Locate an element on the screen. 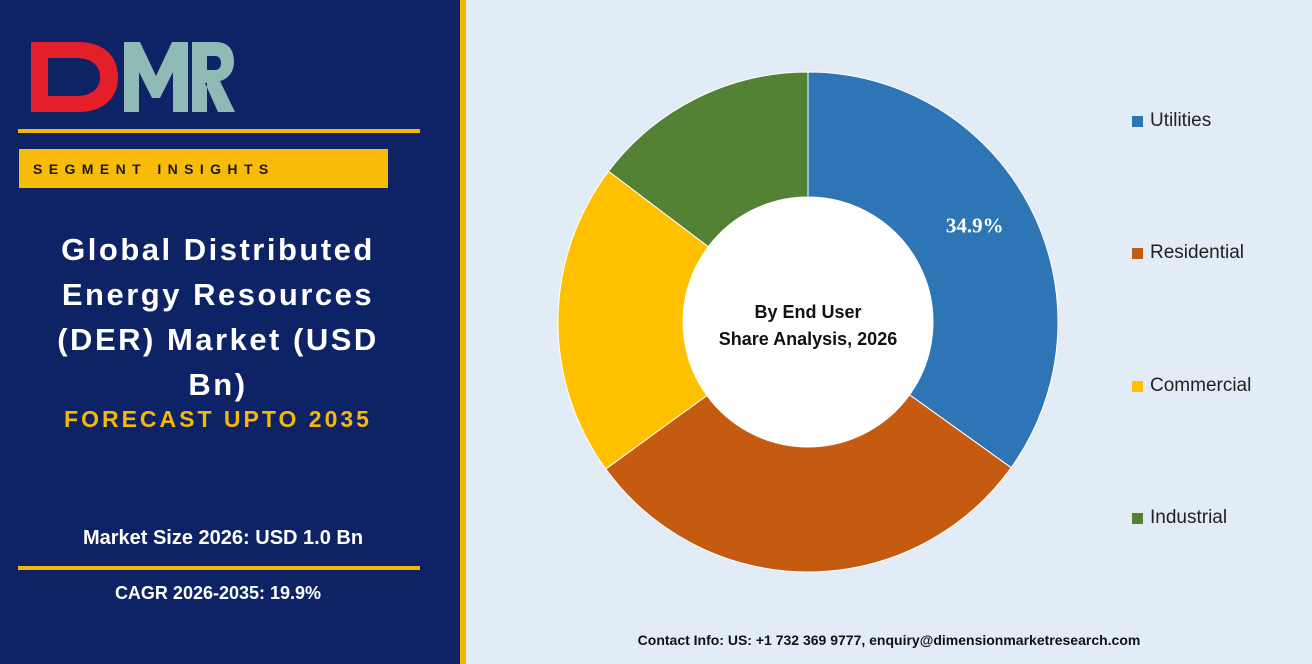 This screenshot has width=1312, height=664. legend-label: Industrial is located at coordinates (1189, 517).